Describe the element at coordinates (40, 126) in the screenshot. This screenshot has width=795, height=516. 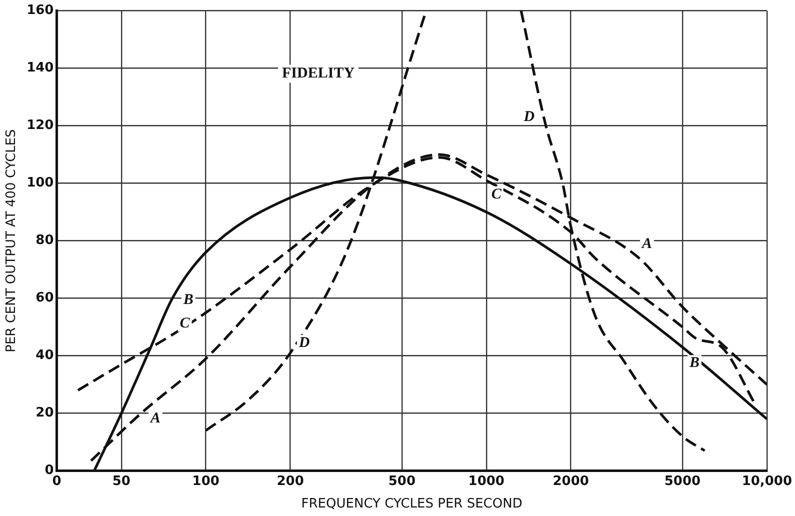
I see `y-tick-label: 120` at that location.